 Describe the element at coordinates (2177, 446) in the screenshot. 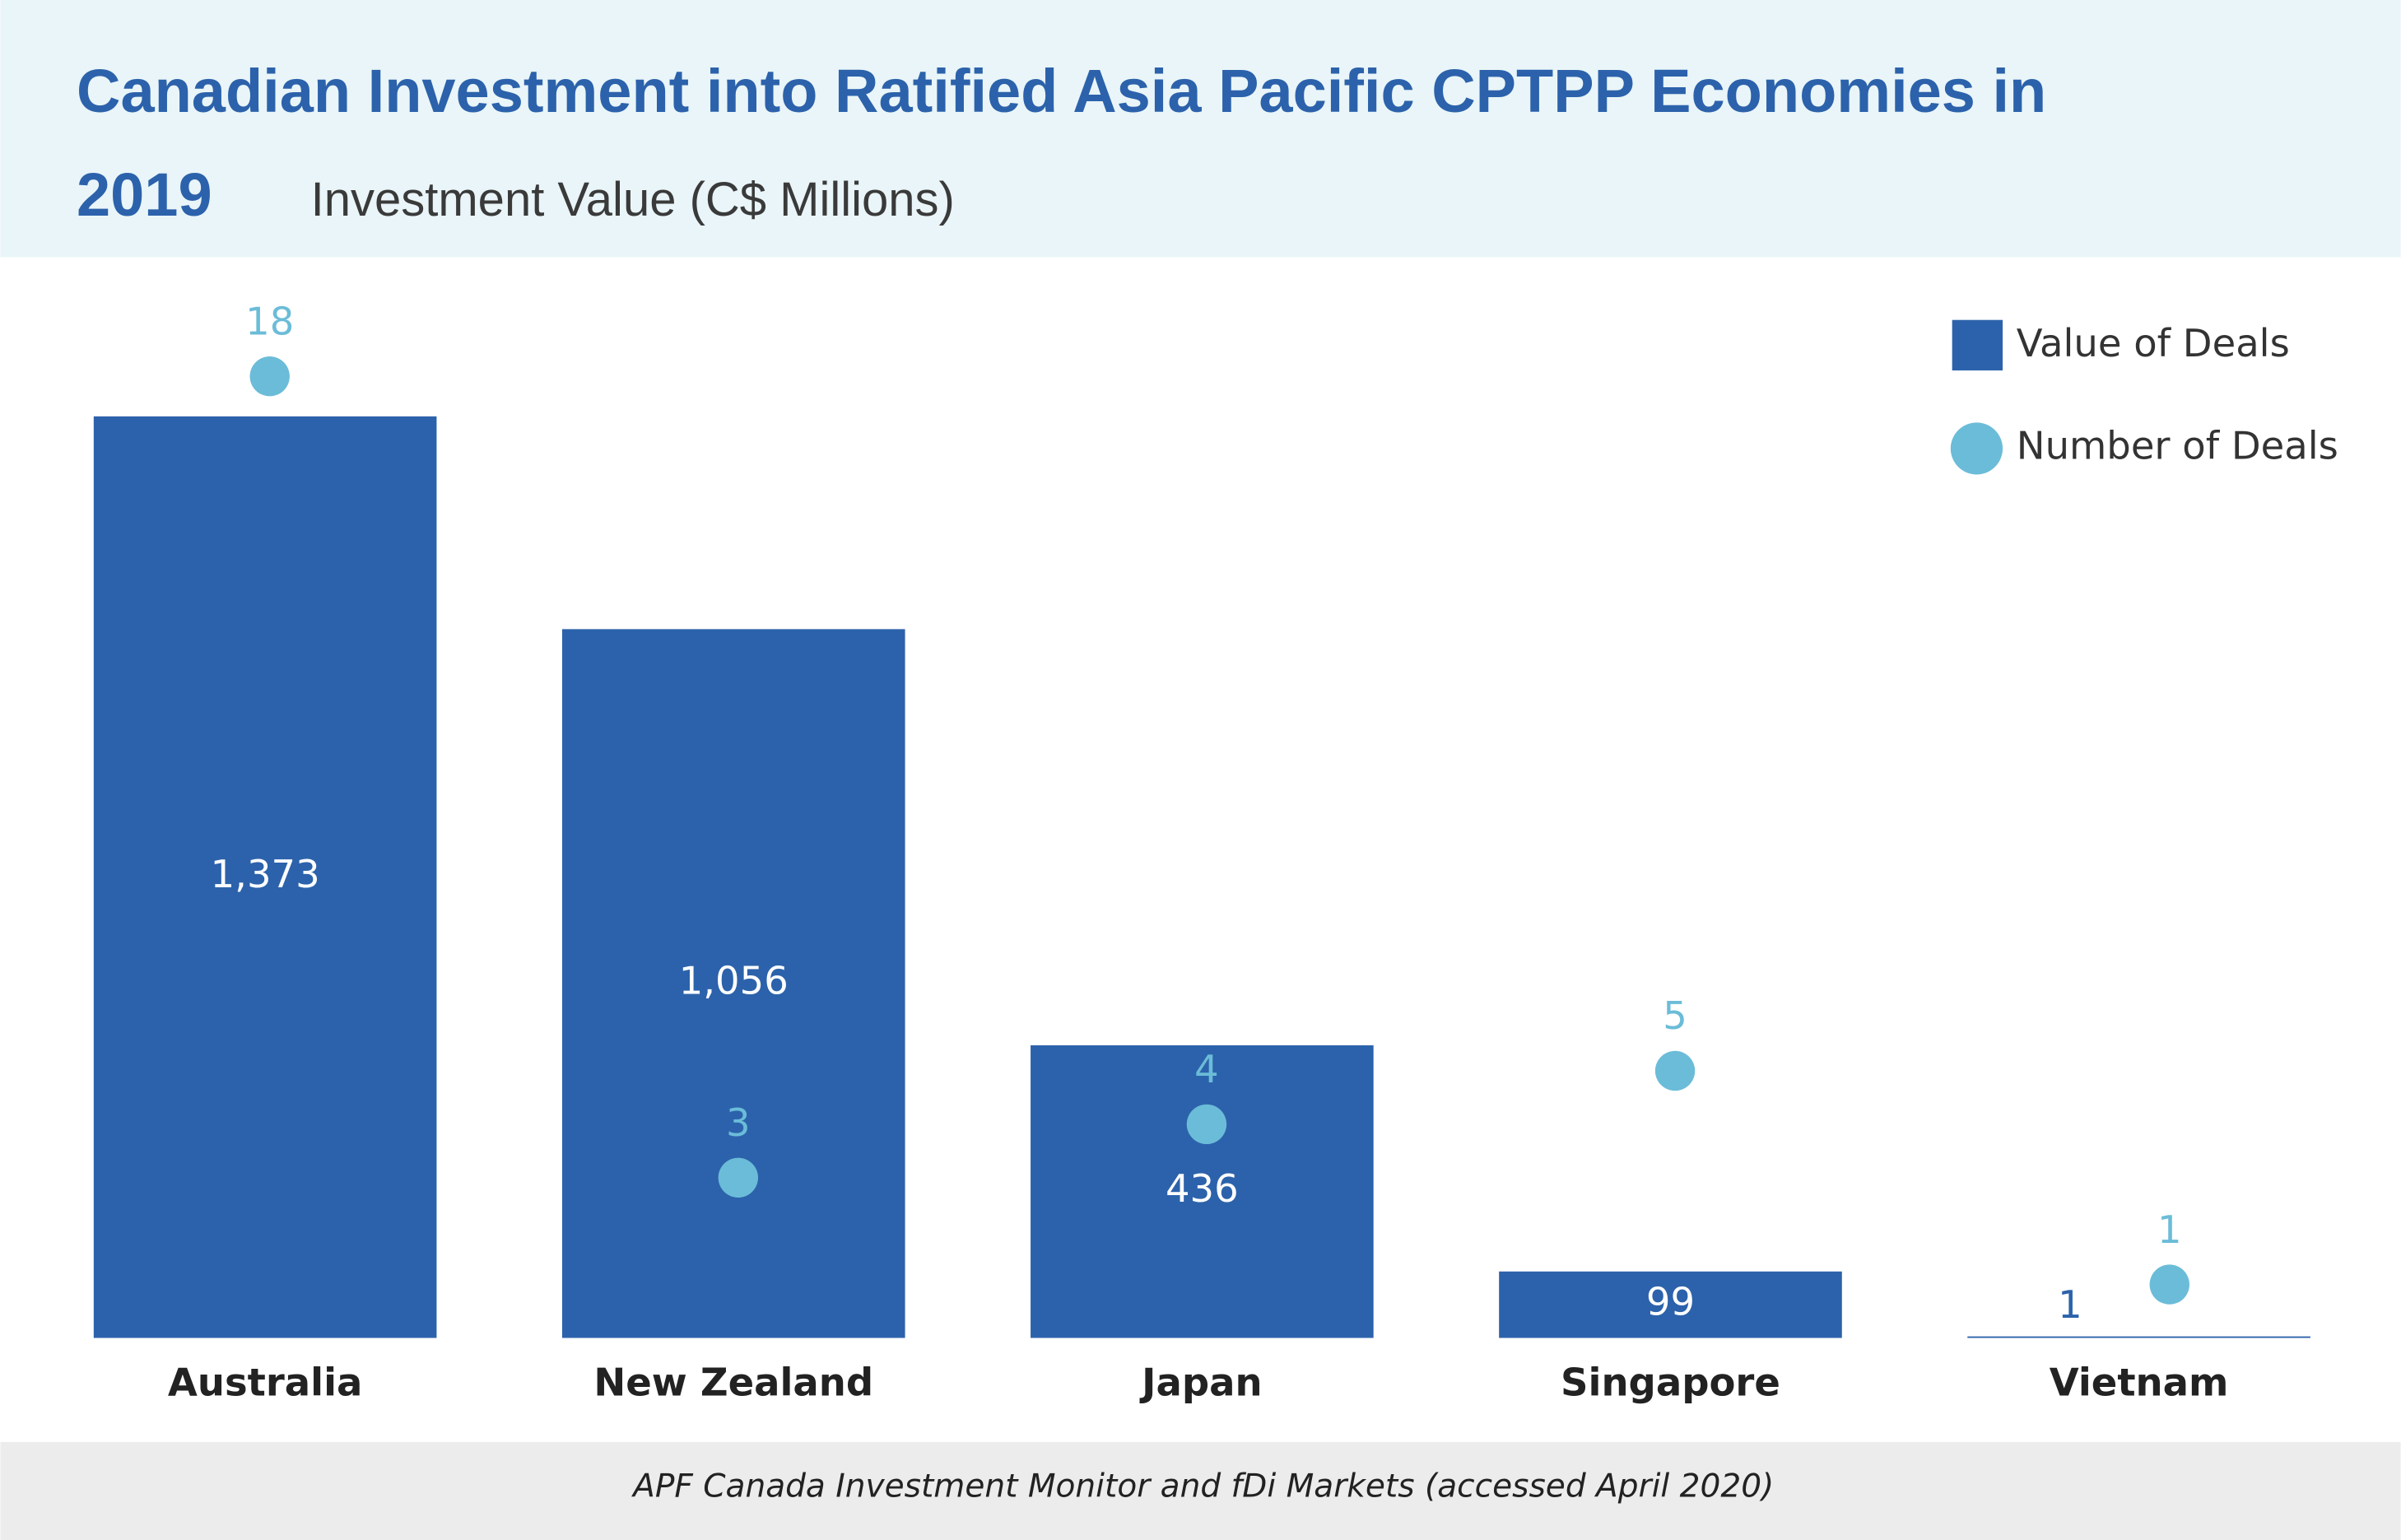

I see `legend-label: Number of Deals` at that location.